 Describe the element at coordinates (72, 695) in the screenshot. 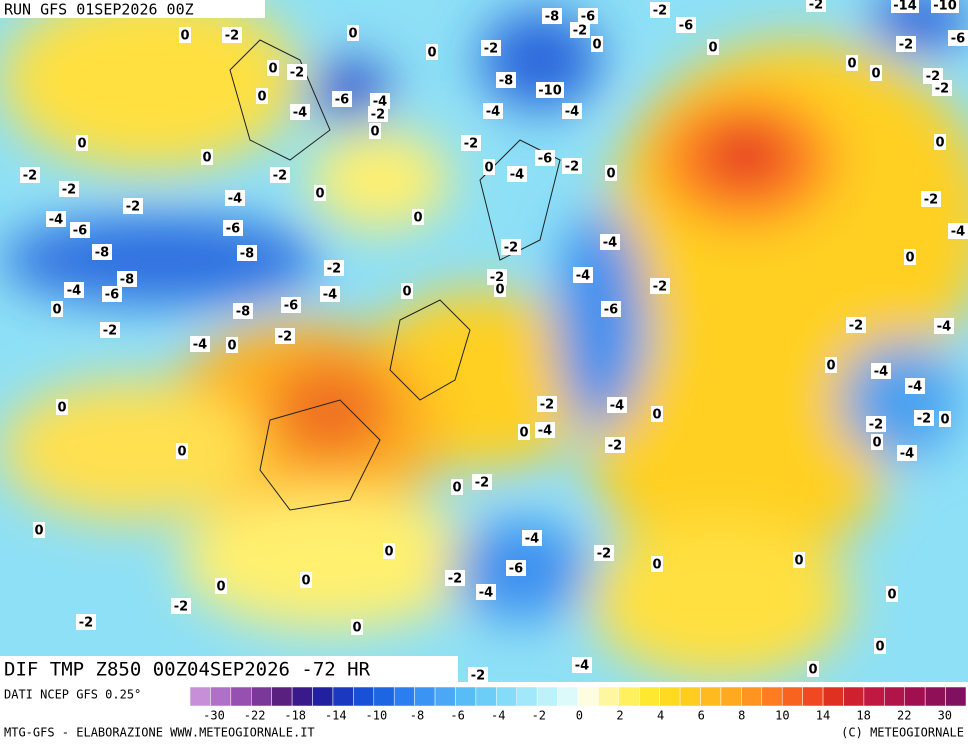

I see `data-source: DATI NCEP GFS 0.25°` at that location.